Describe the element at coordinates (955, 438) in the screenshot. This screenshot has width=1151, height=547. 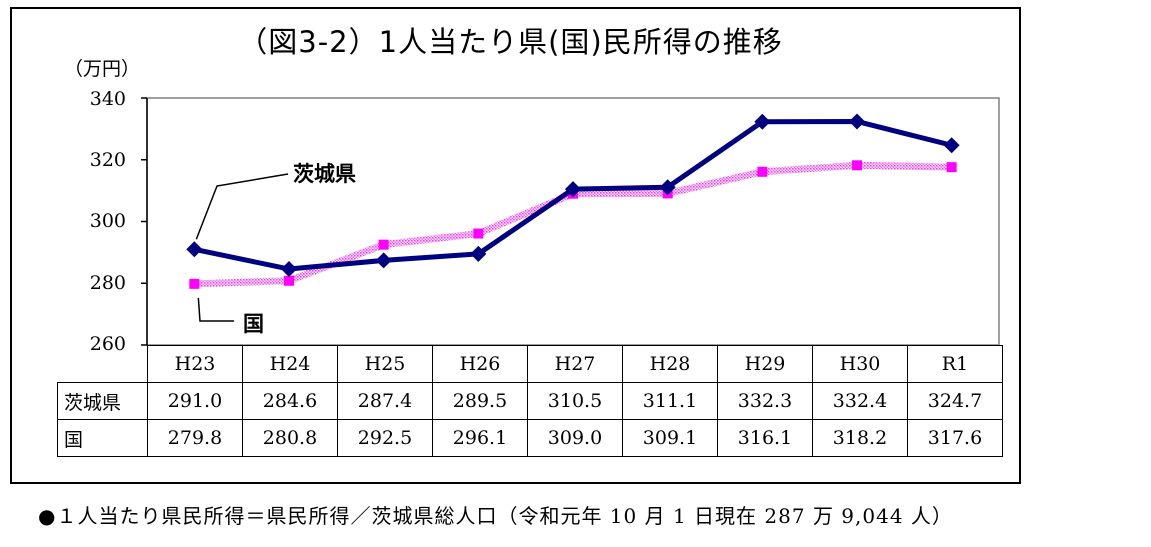
I see `table-cell: 317.6` at that location.